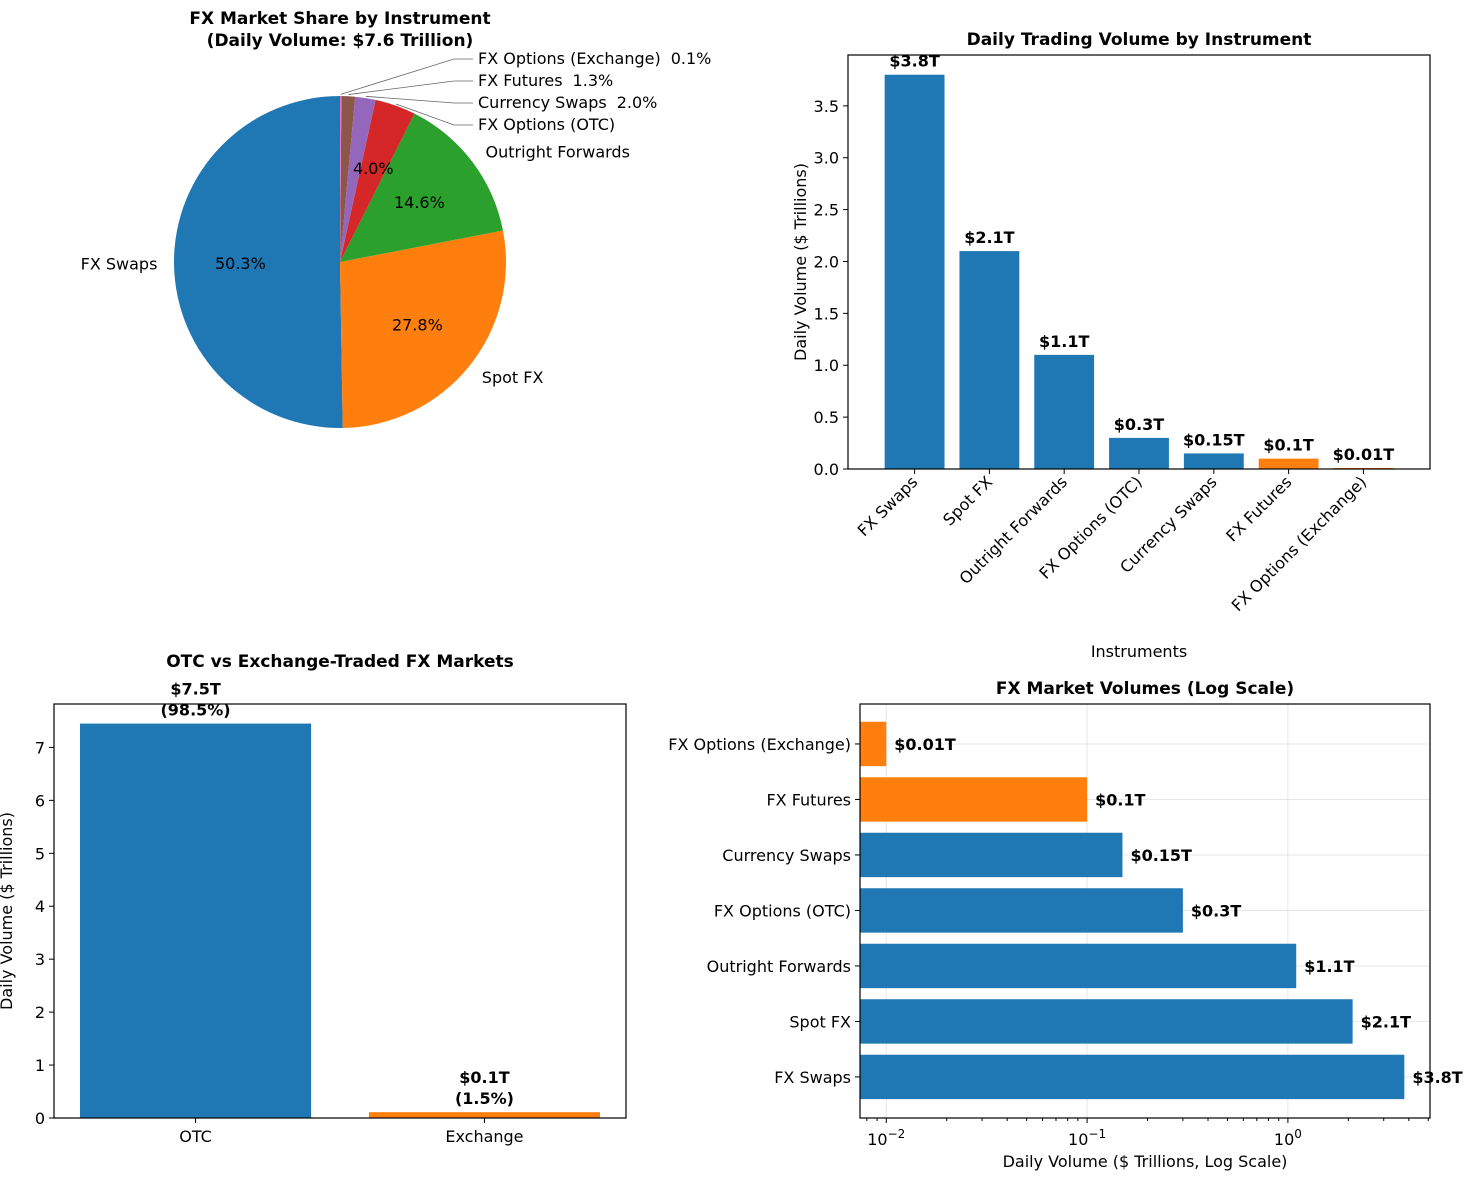 This screenshot has height=1181, width=1479. What do you see at coordinates (826, 261) in the screenshot?
I see `y-tick-label: 2.0` at bounding box center [826, 261].